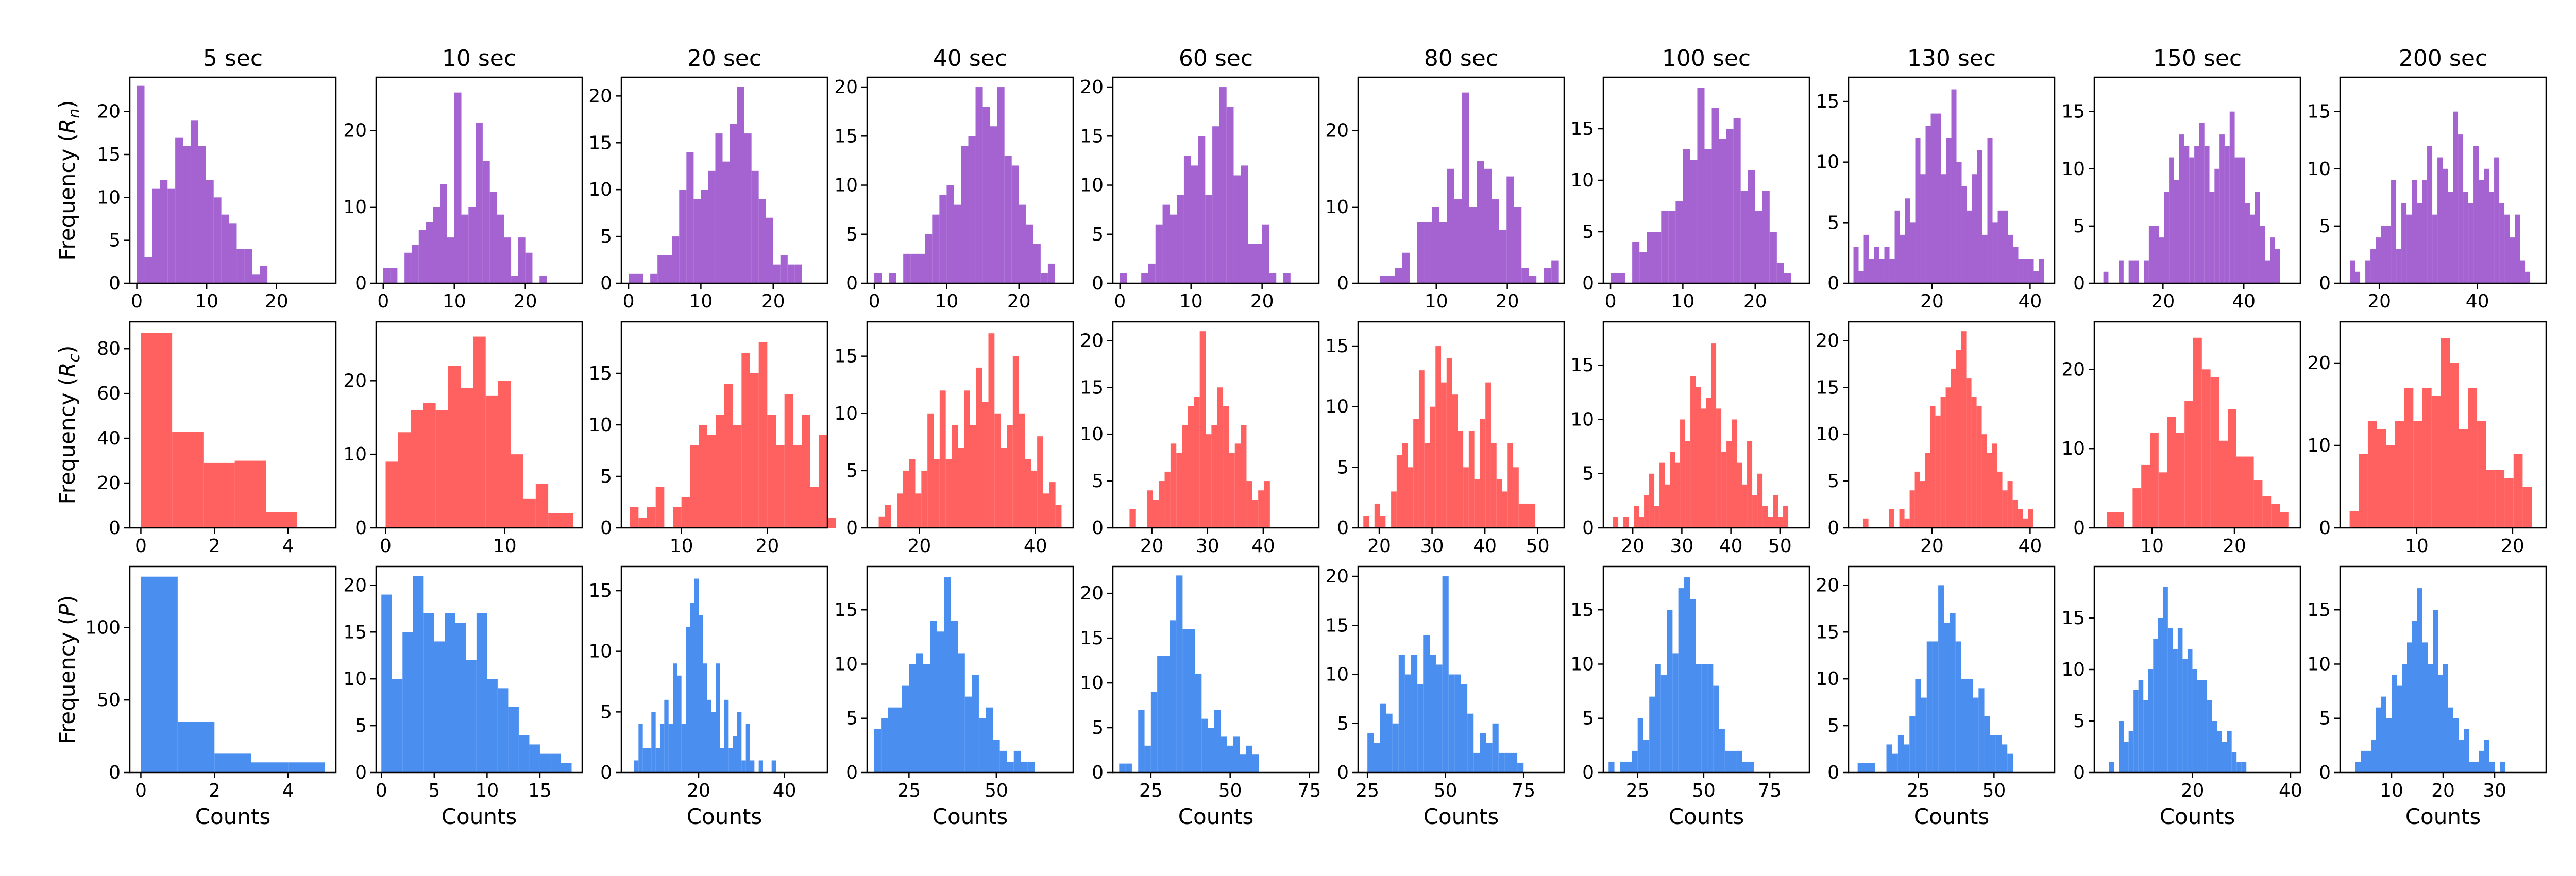 The image size is (2576, 876). What do you see at coordinates (2427, 439) in the screenshot?
I see `histogram-panel: 10 20 0 10 20` at bounding box center [2427, 439].